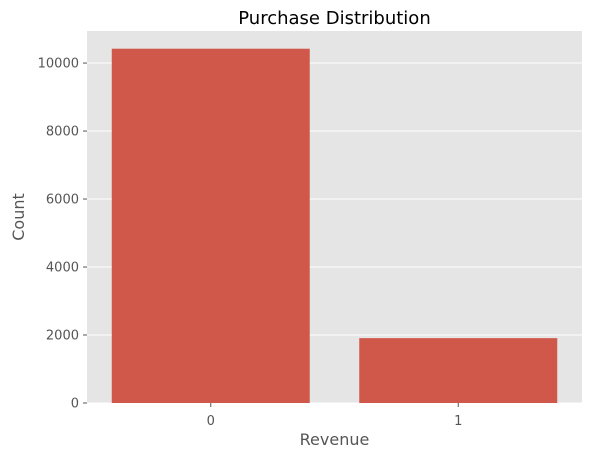  What do you see at coordinates (62, 268) in the screenshot?
I see `y-tick-label: 4000` at bounding box center [62, 268].